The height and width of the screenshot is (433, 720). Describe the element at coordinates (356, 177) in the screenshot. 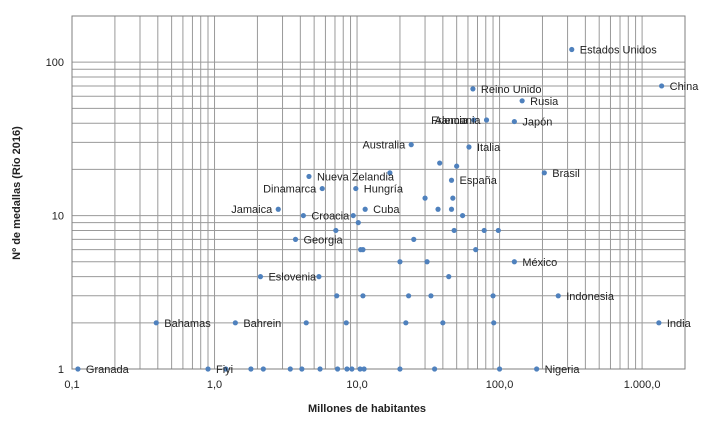

I see `point-label: Nueva Zelandia` at that location.